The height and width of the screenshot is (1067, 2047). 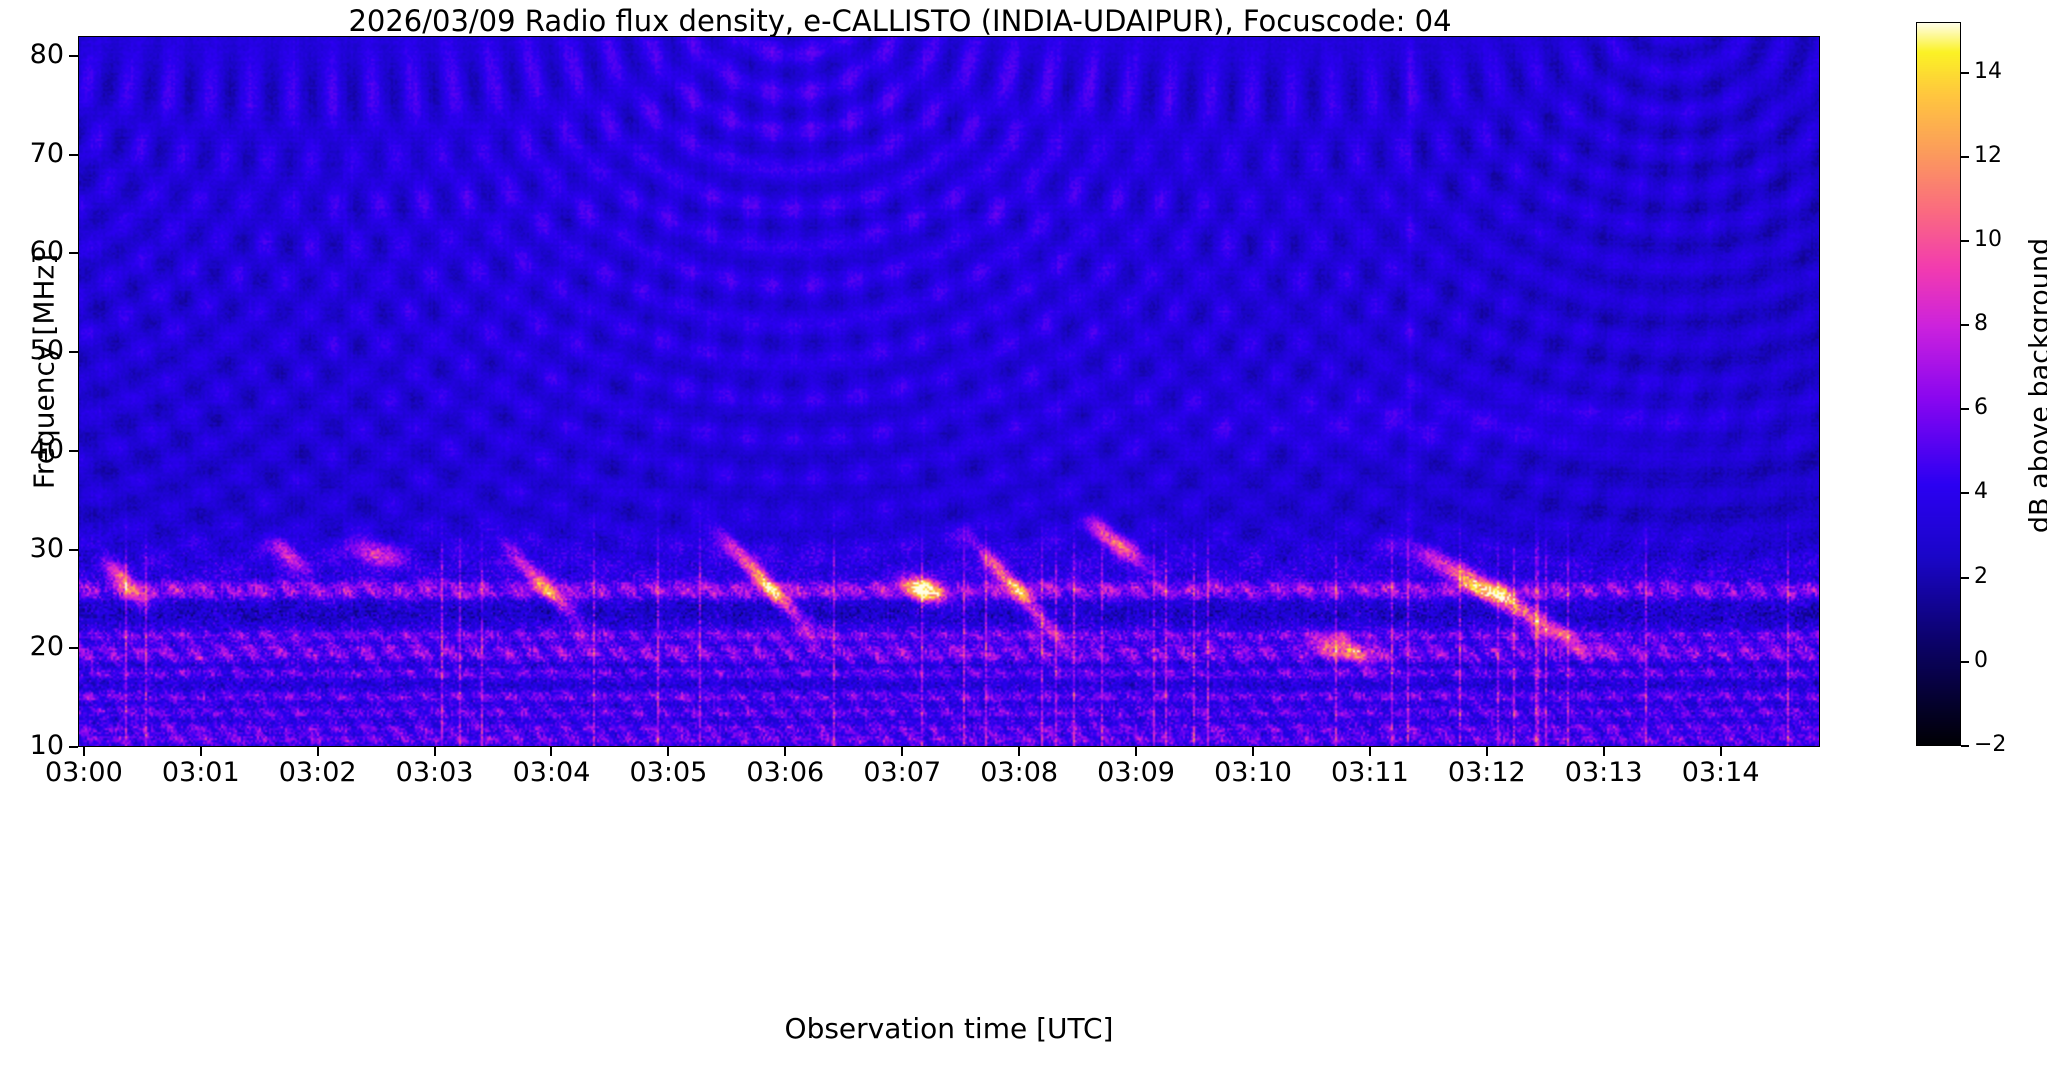 I want to click on x-tick-label: 03:01, so click(x=200, y=772).